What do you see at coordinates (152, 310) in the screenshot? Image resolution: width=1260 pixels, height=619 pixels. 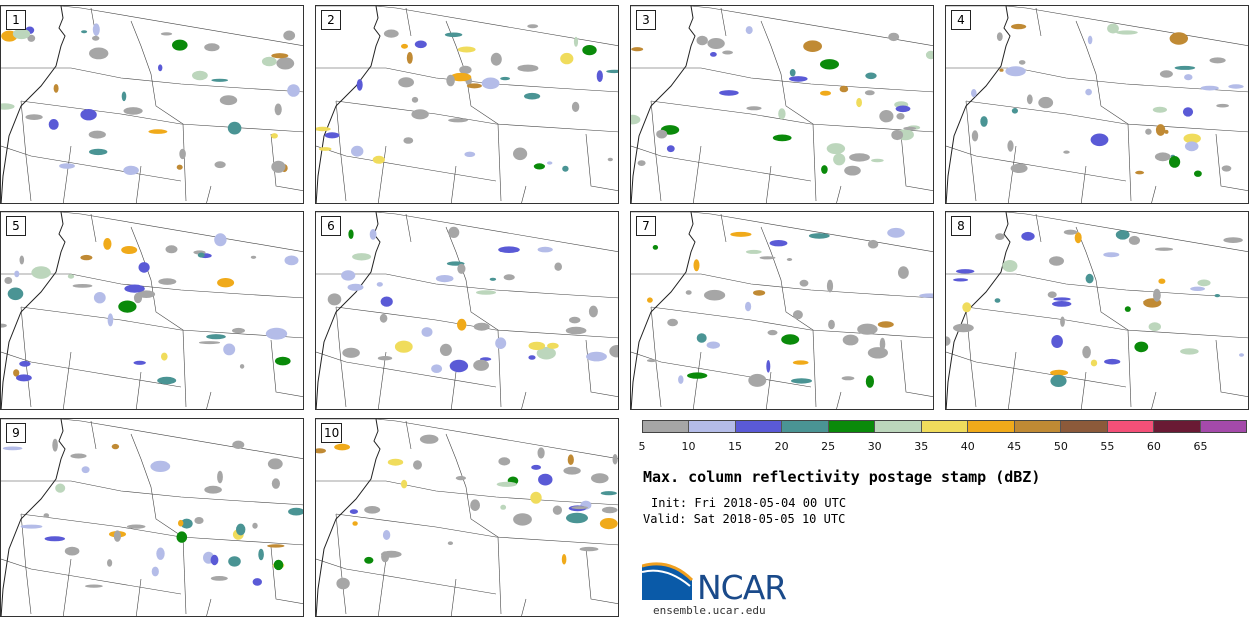 I see `state-boundary-map` at bounding box center [152, 310].